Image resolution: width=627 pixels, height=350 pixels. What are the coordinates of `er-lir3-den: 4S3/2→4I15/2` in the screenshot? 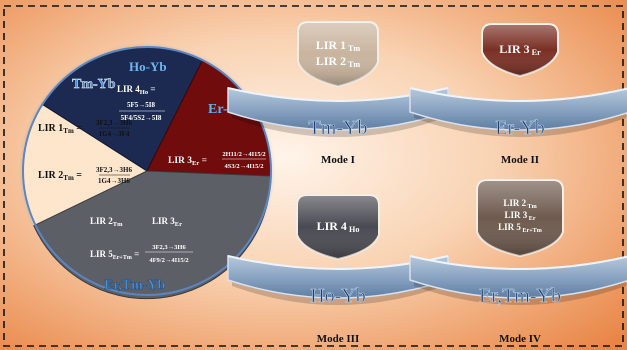 It's located at (243, 166).